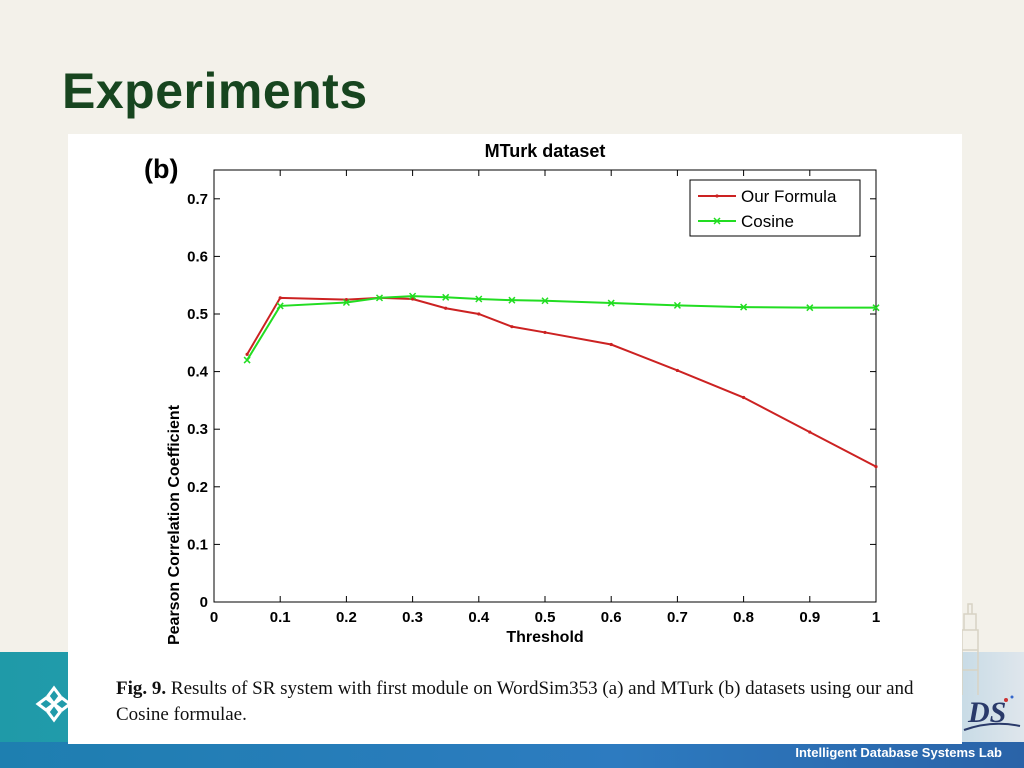 The image size is (1024, 768). Describe the element at coordinates (197, 544) in the screenshot. I see `y-tick-label: 0.1` at that location.